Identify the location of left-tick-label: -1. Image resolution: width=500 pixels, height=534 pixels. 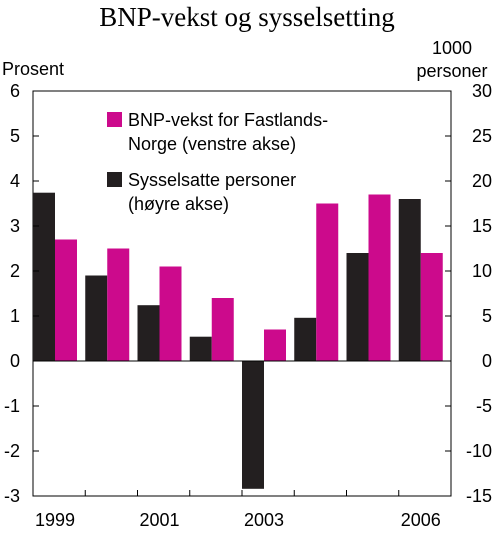
(12, 406).